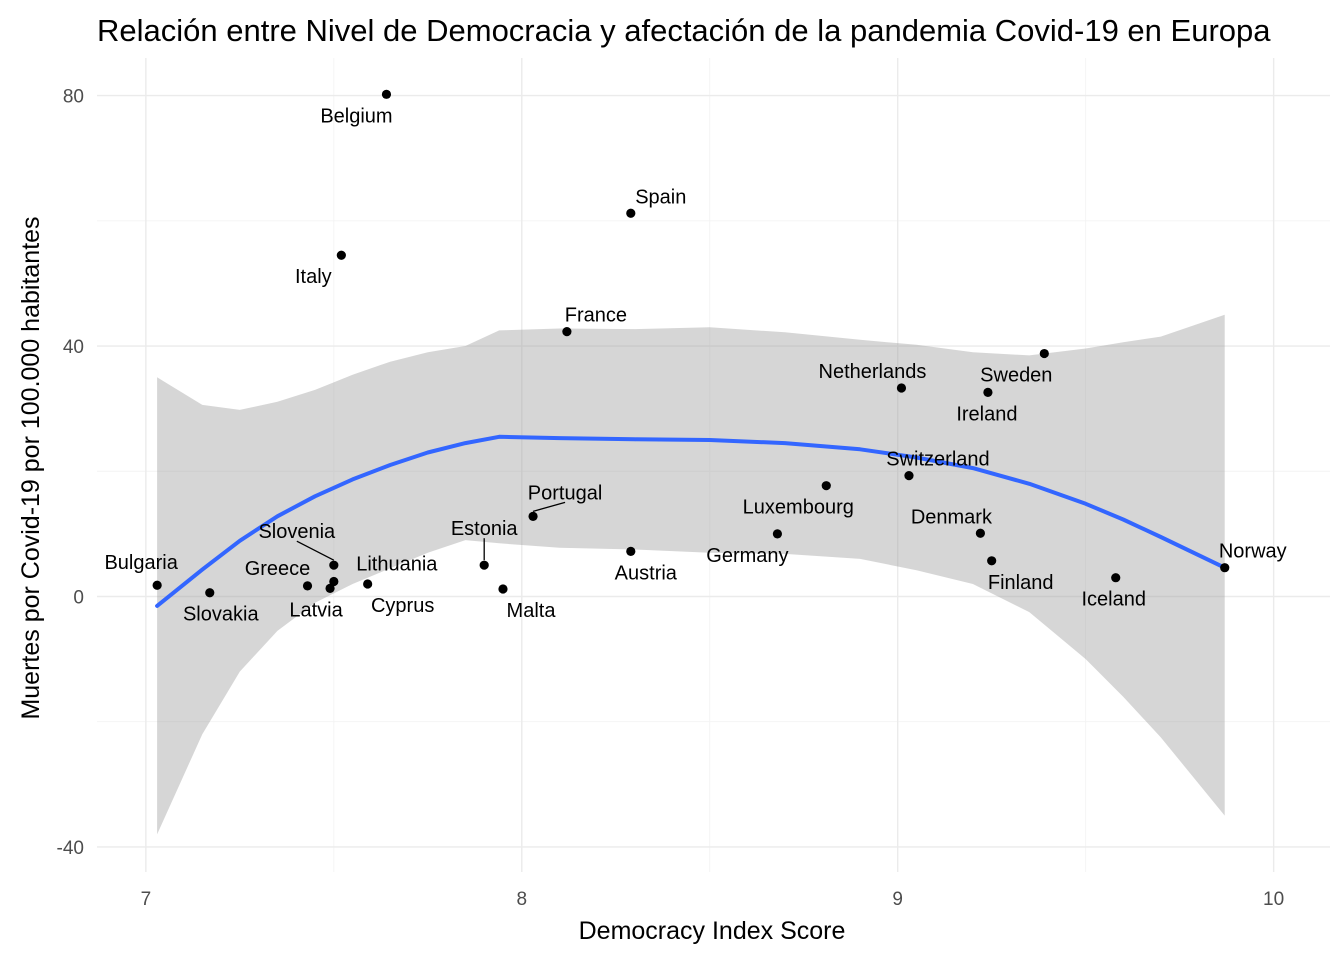 This screenshot has height=960, width=1344. What do you see at coordinates (313, 277) in the screenshot?
I see `point-label: Italy` at bounding box center [313, 277].